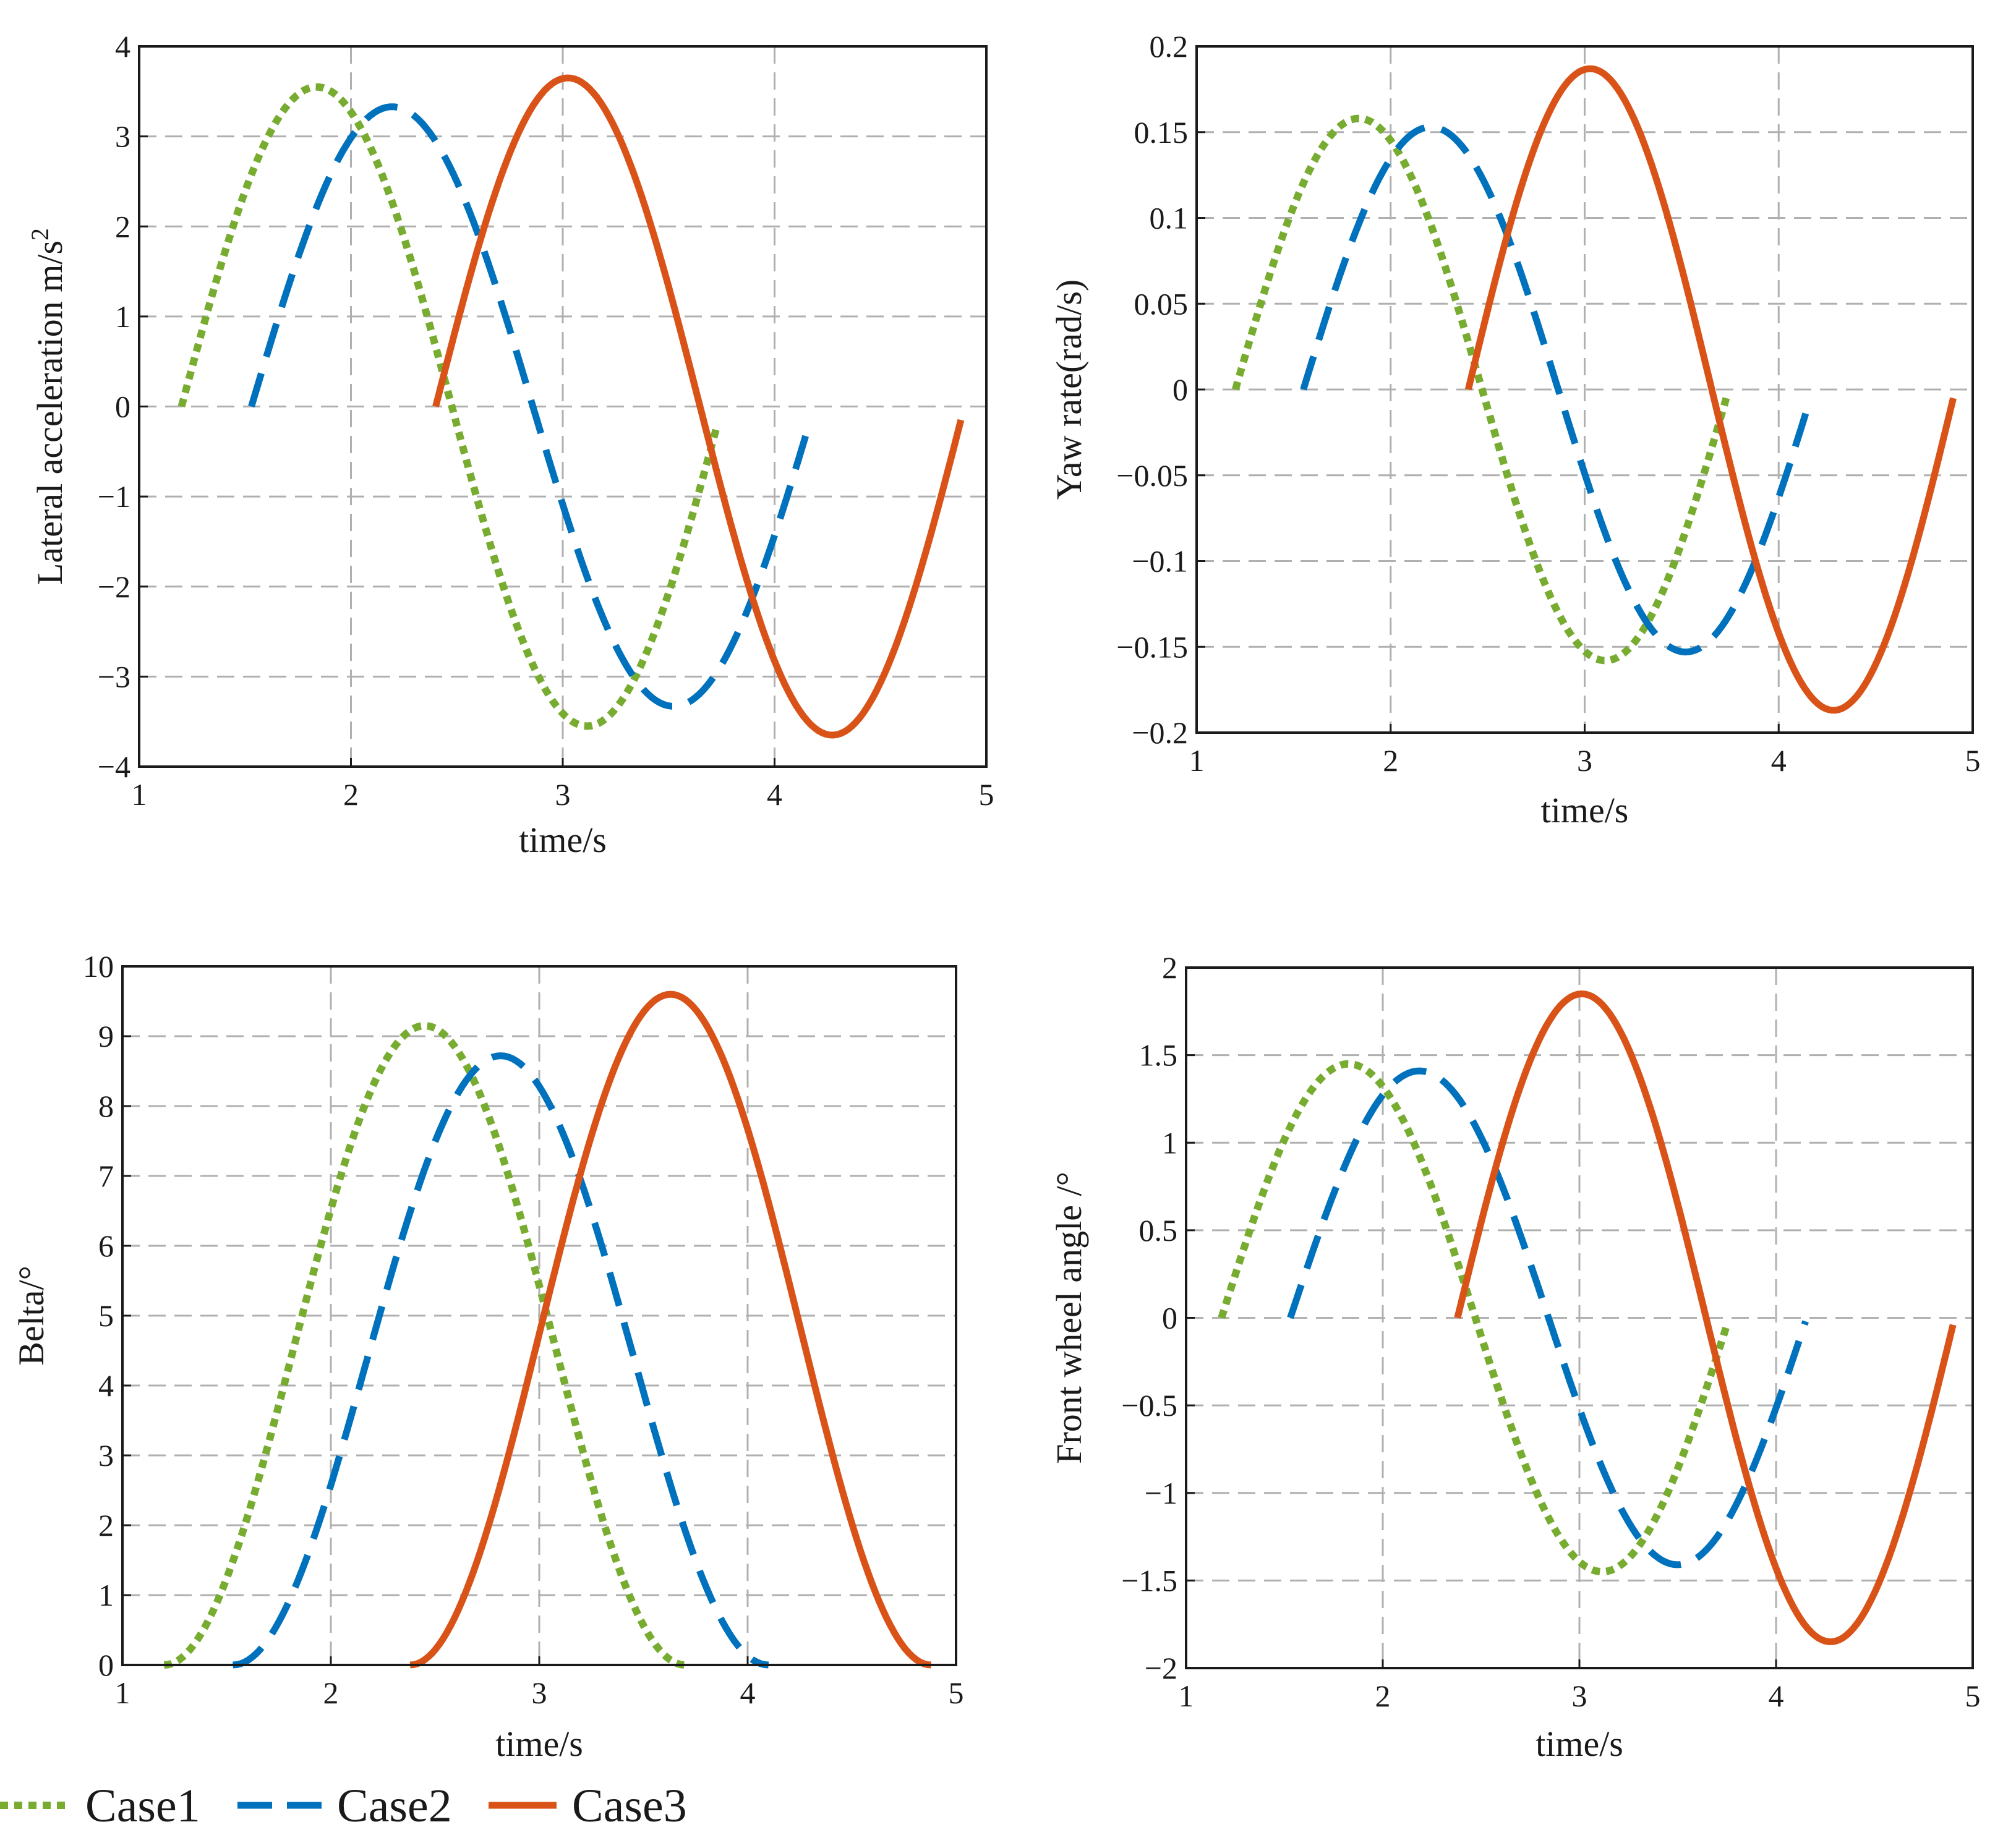 Image resolution: width=2016 pixels, height=1835 pixels. What do you see at coordinates (1161, 303) in the screenshot?
I see `y-tick-label: 0.05` at bounding box center [1161, 303].